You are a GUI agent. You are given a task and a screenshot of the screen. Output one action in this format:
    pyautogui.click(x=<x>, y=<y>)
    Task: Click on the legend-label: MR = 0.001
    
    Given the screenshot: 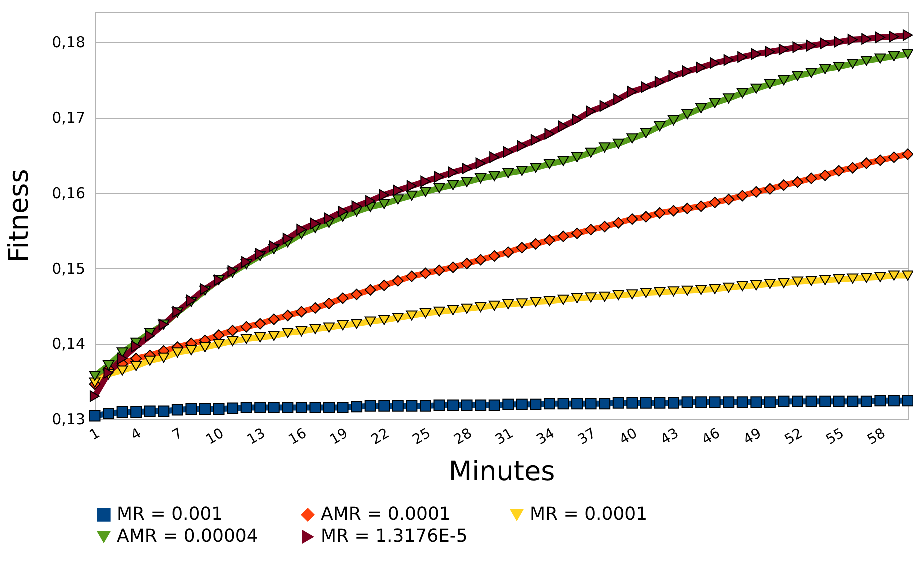 What is the action you would take?
    pyautogui.click(x=170, y=514)
    